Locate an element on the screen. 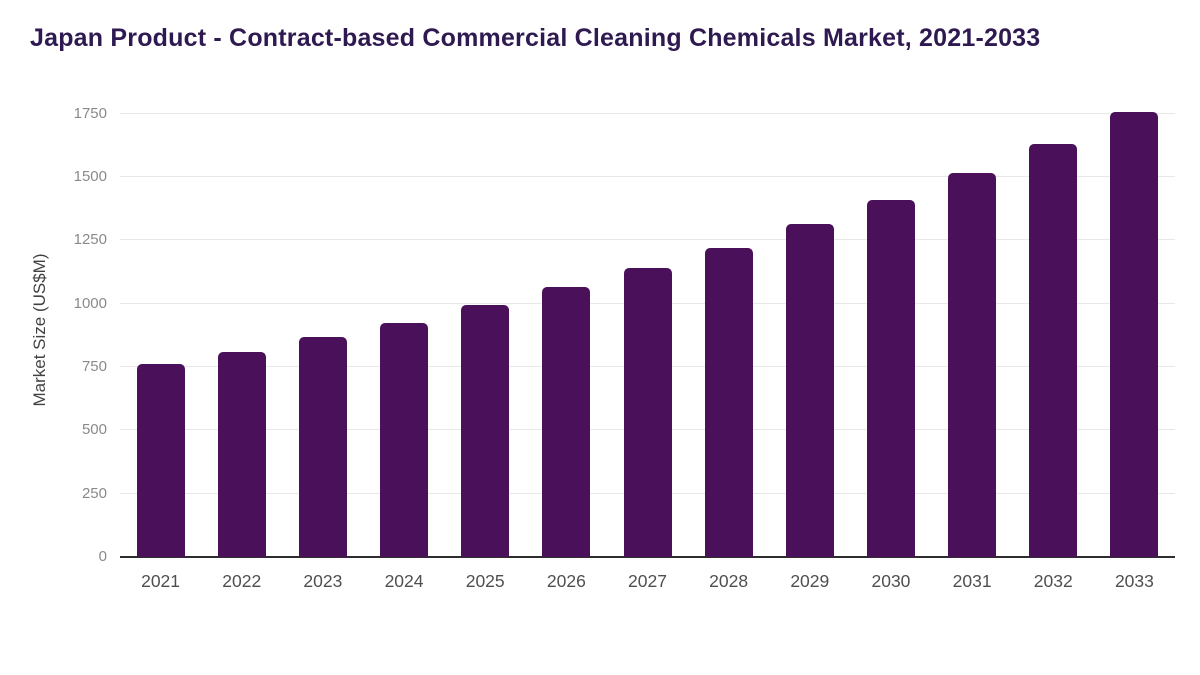  y-axis-tick-labels: 0 250 500 750 1000 1250 1500 1750 is located at coordinates (53, 337).